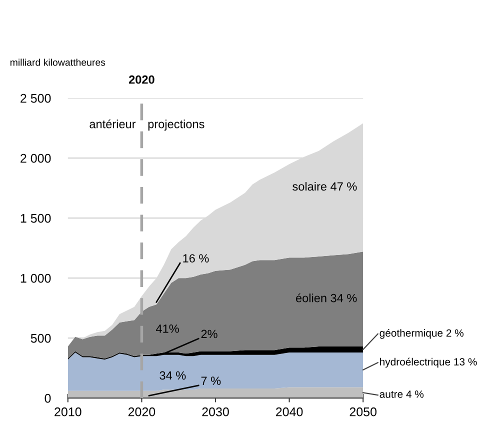 The image size is (492, 436). What do you see at coordinates (68, 411) in the screenshot?
I see `x-tick-label: 2010` at bounding box center [68, 411].